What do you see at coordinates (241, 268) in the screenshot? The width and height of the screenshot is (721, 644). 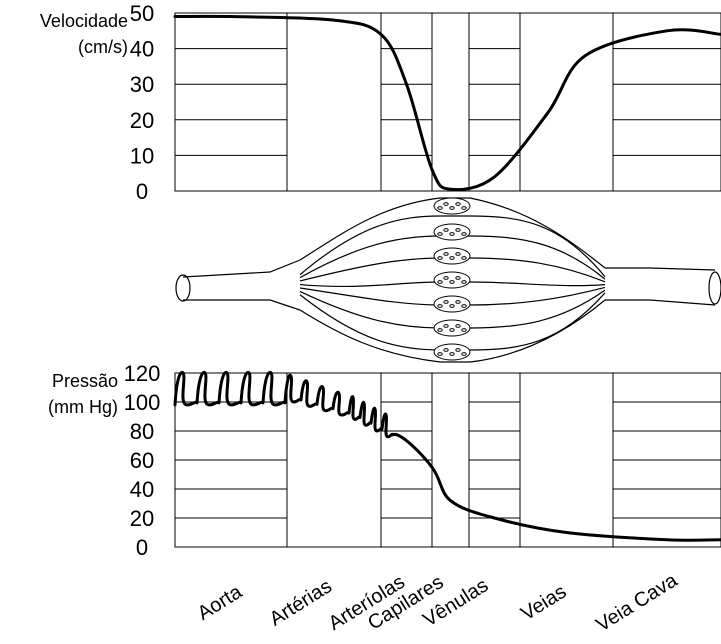 I see `aorta-trunk-upper-edge` at bounding box center [241, 268].